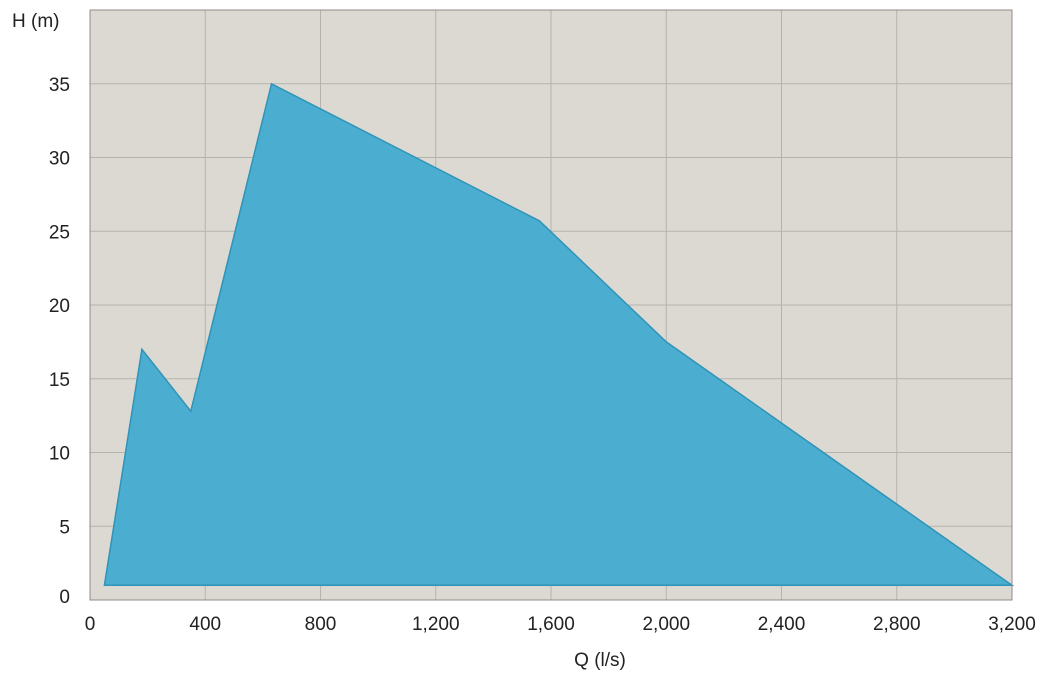 Image resolution: width=1042 pixels, height=673 pixels. I want to click on x-tick-label: 2,000, so click(666, 624).